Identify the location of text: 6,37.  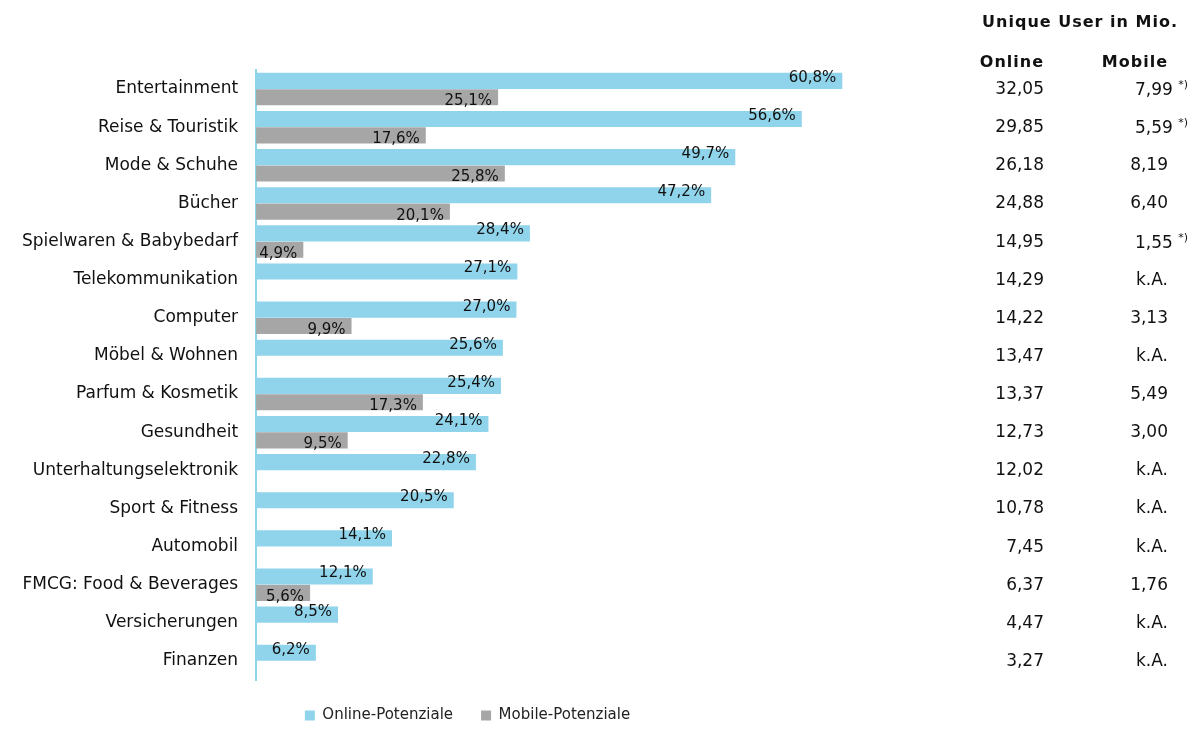
(1025, 583).